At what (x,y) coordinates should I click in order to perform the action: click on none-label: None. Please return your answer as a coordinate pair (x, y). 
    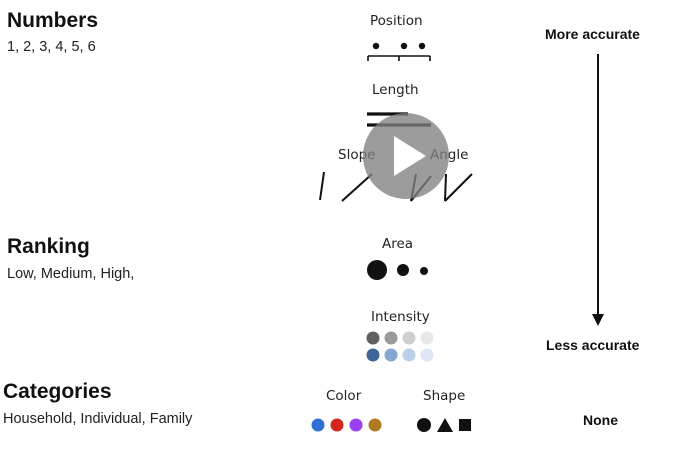
    Looking at the image, I should click on (600, 420).